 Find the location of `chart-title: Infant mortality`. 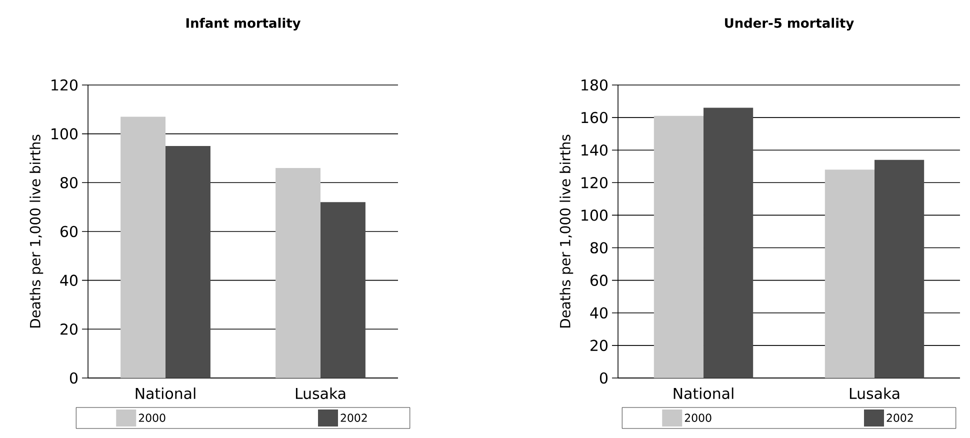

chart-title: Infant mortality is located at coordinates (243, 24).